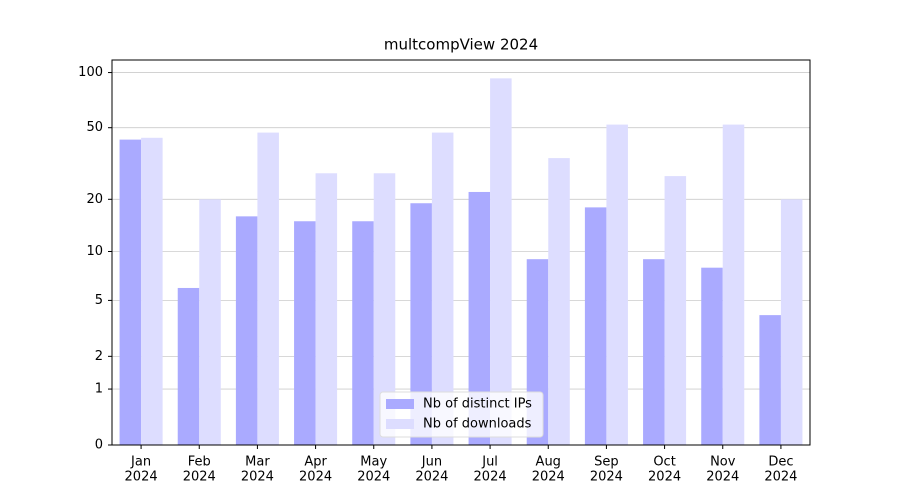 The height and width of the screenshot is (504, 900). I want to click on x-tick-label: Sep, so click(606, 462).